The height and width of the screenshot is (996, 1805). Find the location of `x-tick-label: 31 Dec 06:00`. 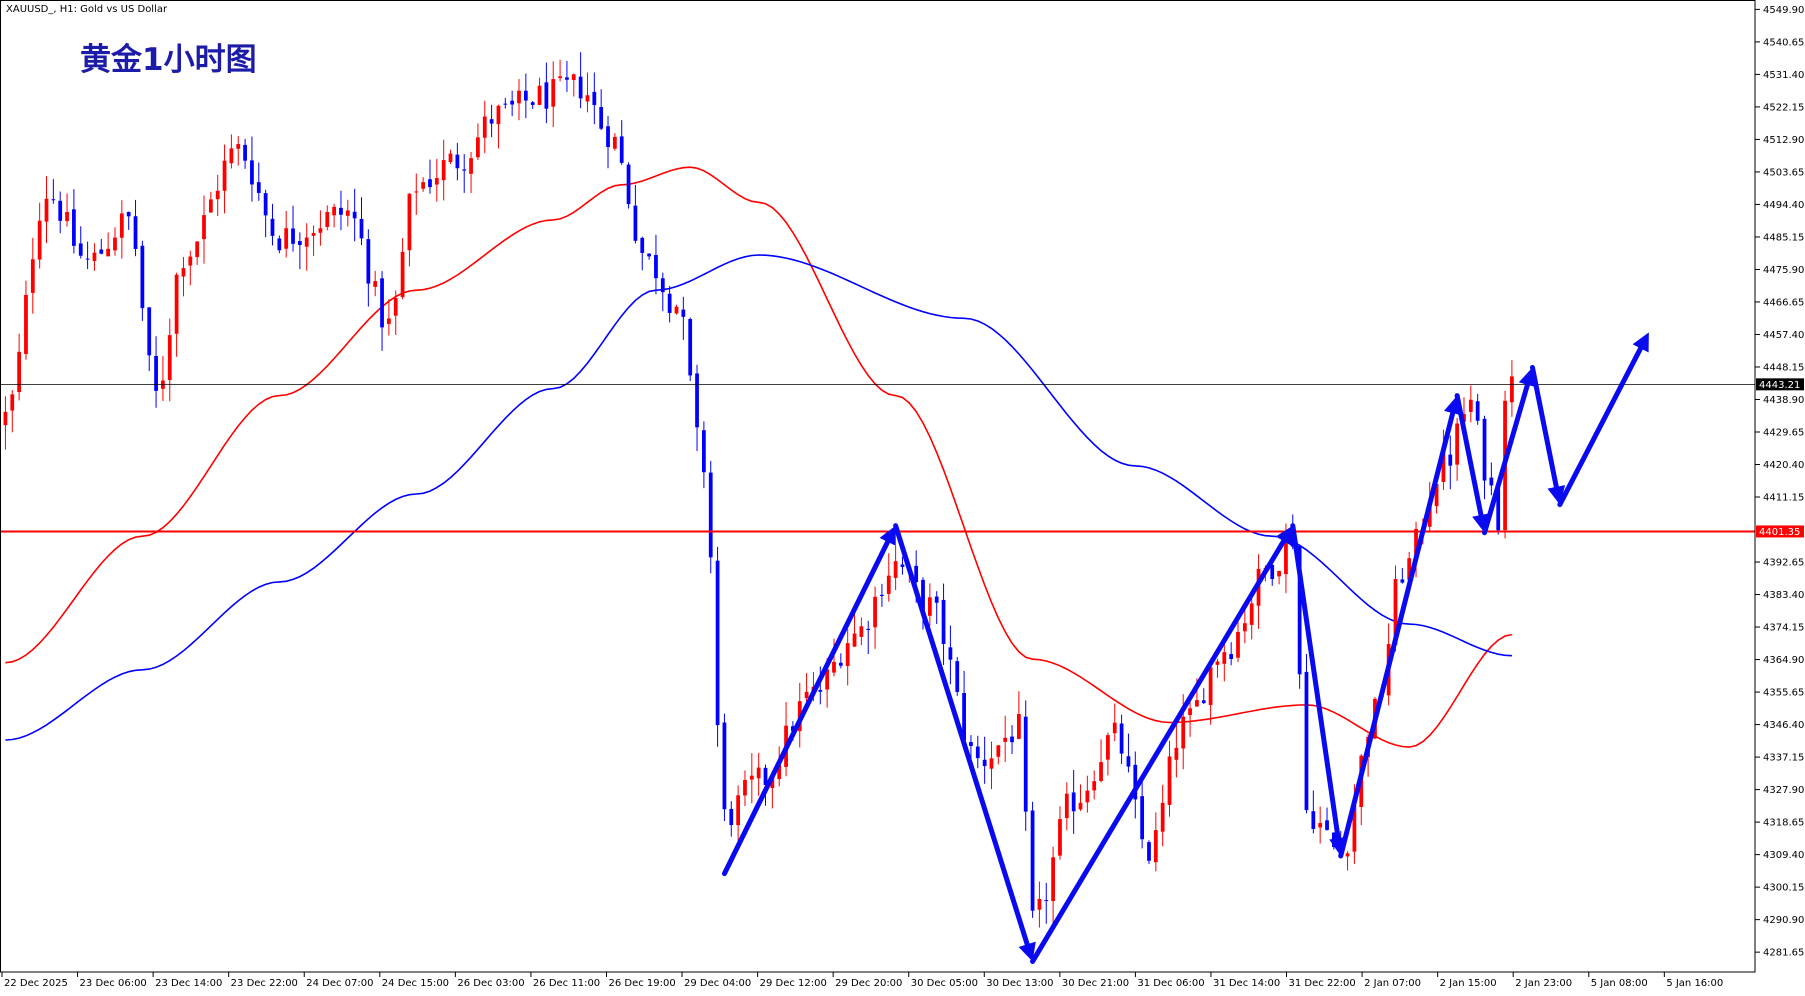

x-tick-label: 31 Dec 06:00 is located at coordinates (1170, 983).